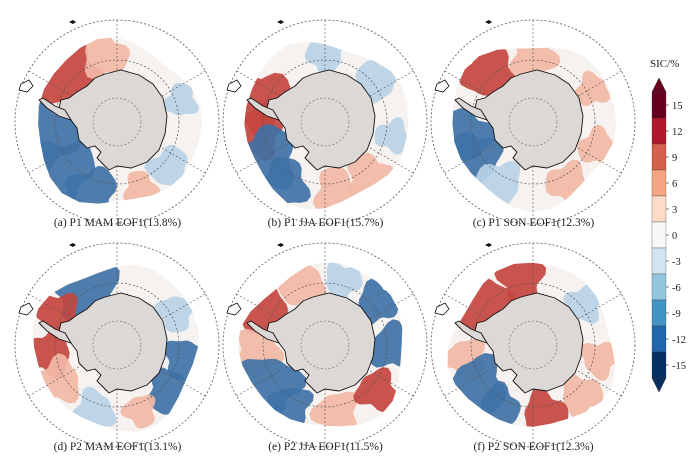 The width and height of the screenshot is (700, 465). I want to click on colorbar-top-arrow, so click(659, 85).